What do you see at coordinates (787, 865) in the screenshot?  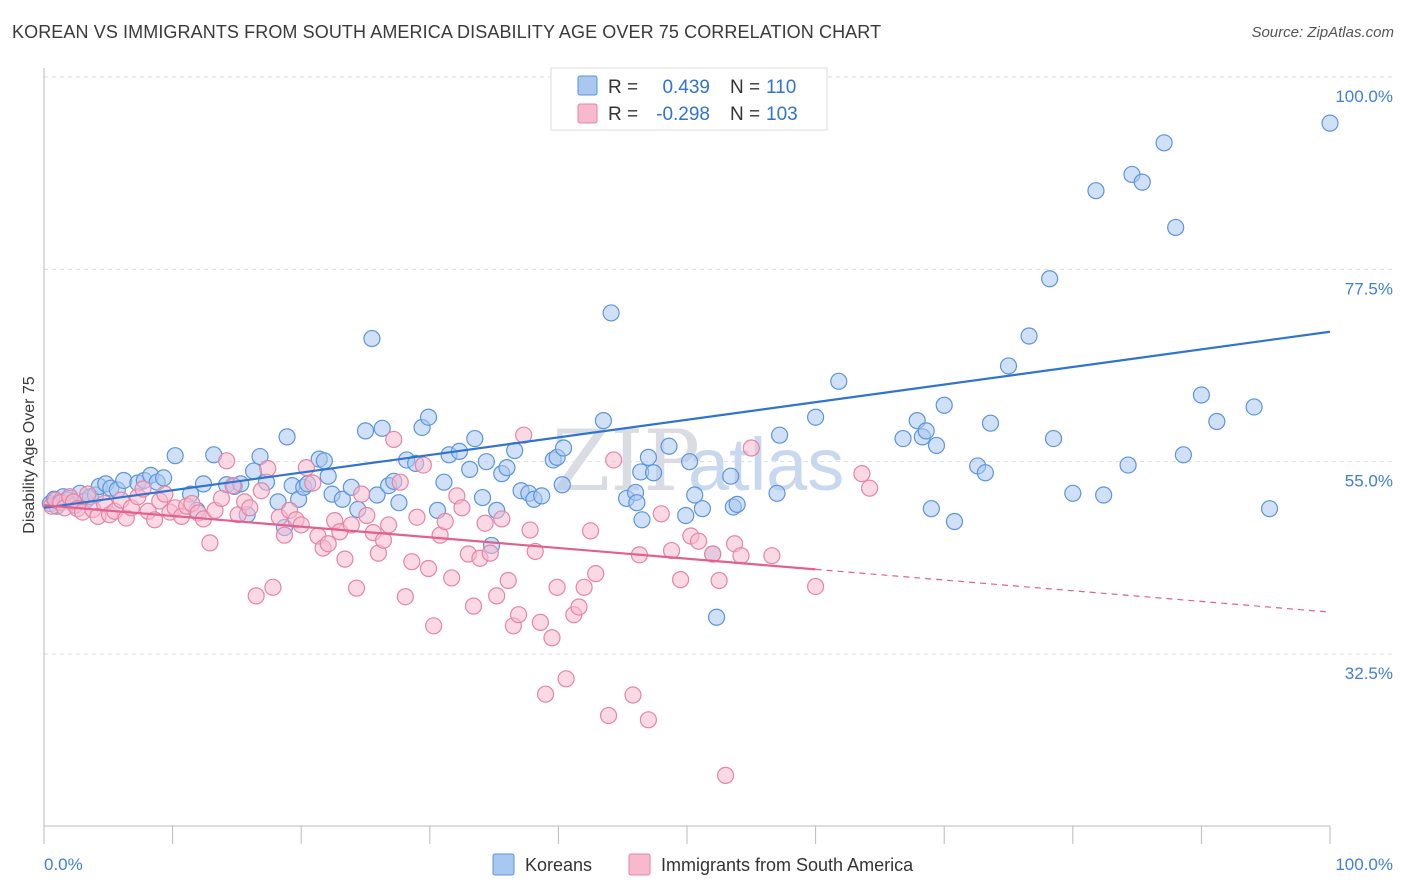 I see `bottom-legend-immigrants: Immigrants from South America` at bounding box center [787, 865].